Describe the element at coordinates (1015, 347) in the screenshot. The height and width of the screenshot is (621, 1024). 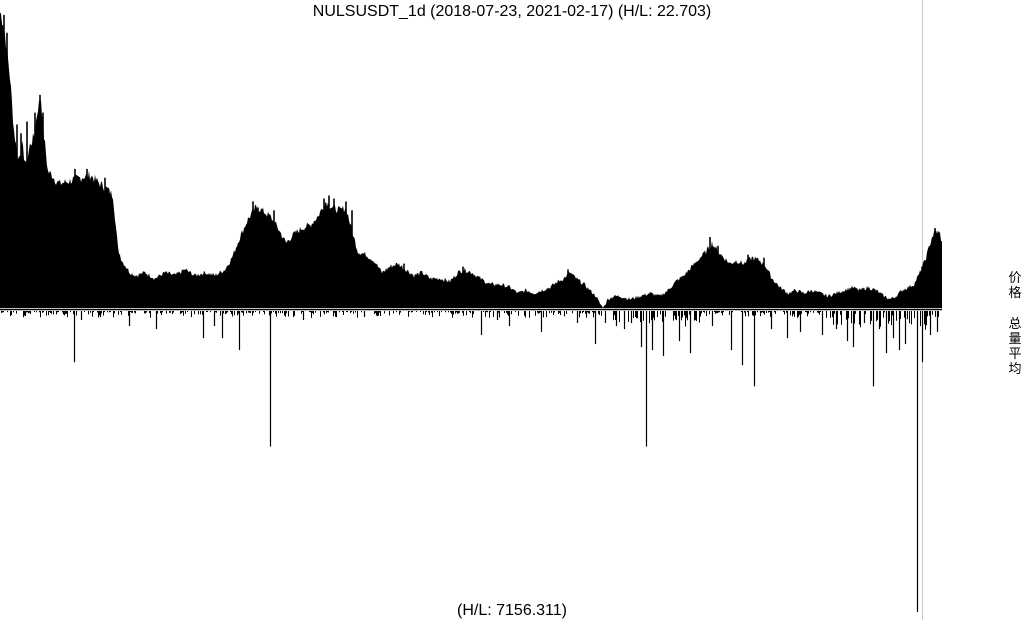
I see `volume-axis-label: 总量平均` at that location.